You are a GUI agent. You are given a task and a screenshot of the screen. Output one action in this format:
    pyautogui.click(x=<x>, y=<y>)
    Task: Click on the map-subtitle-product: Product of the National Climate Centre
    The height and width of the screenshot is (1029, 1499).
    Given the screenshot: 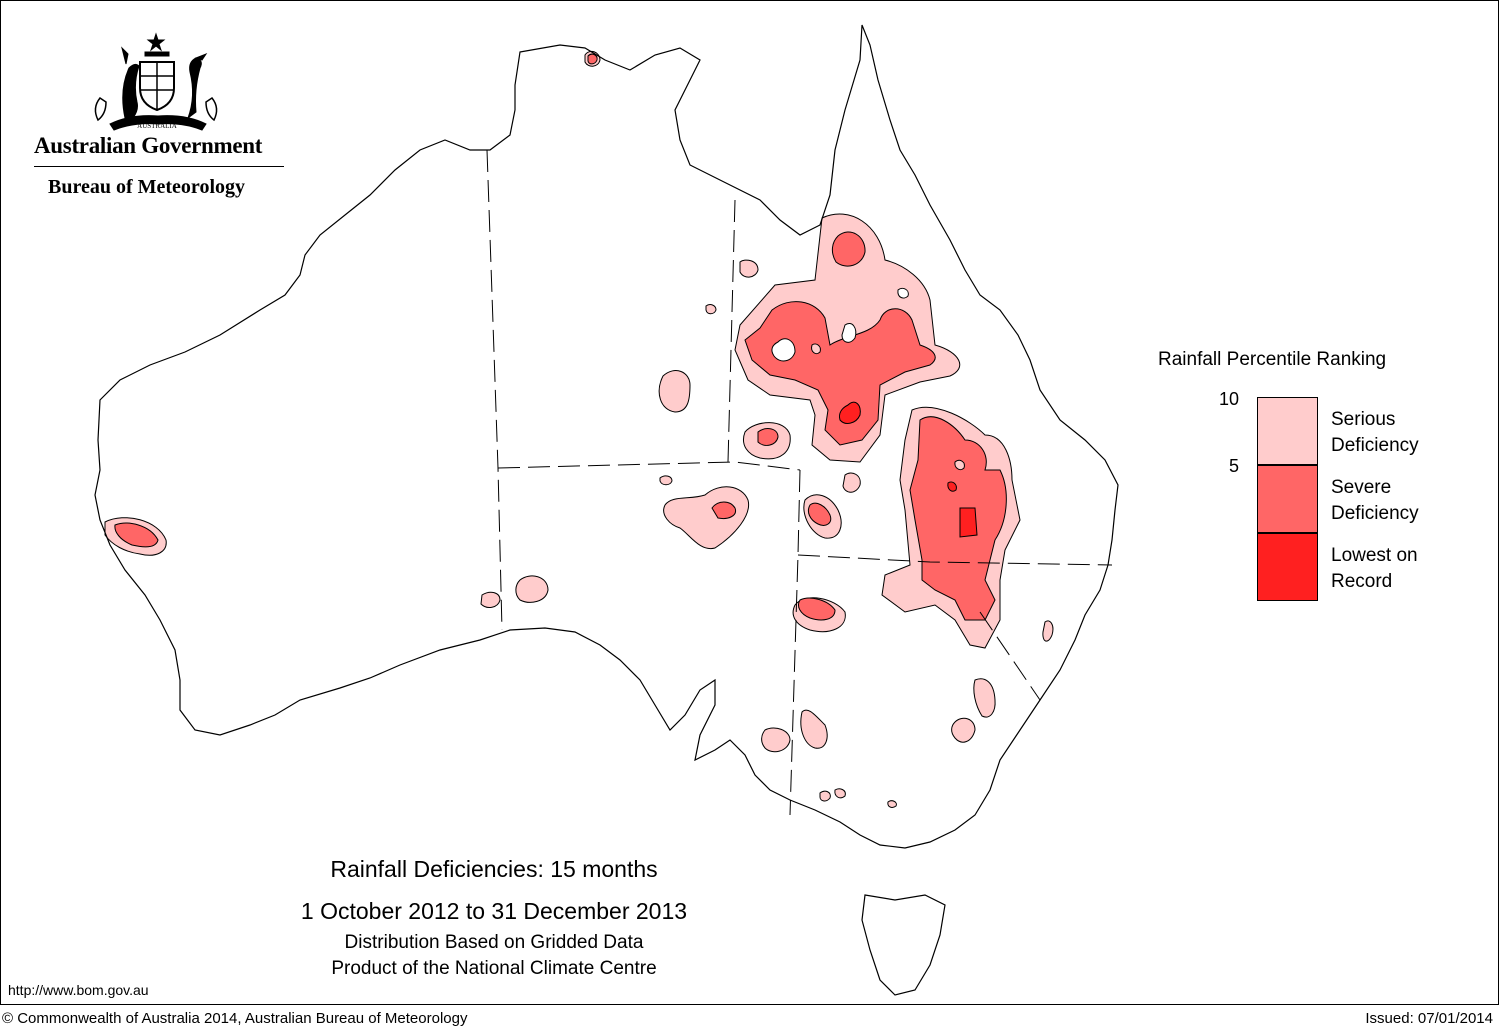 What is the action you would take?
    pyautogui.click(x=494, y=968)
    